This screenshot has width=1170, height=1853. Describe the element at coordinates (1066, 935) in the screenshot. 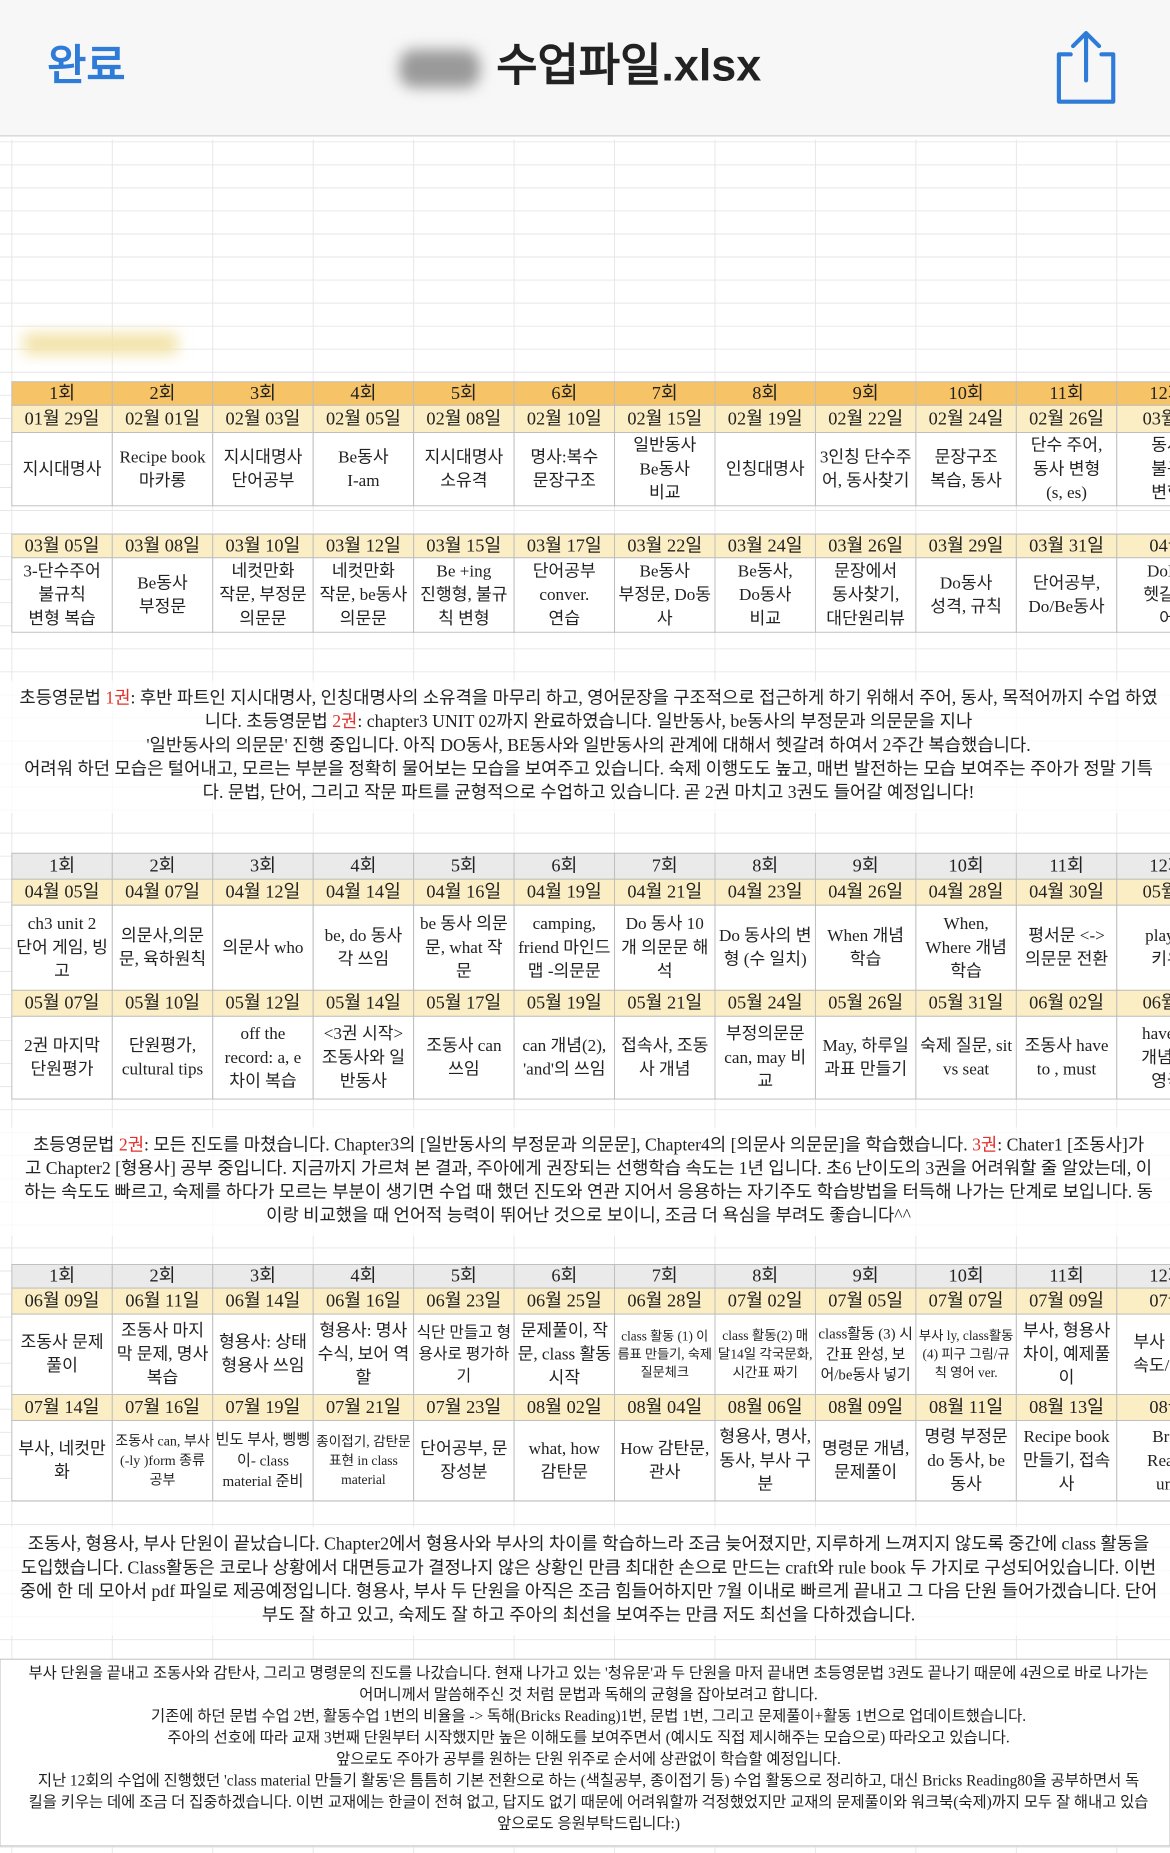

I see `cell-text: 평서문 <->` at that location.